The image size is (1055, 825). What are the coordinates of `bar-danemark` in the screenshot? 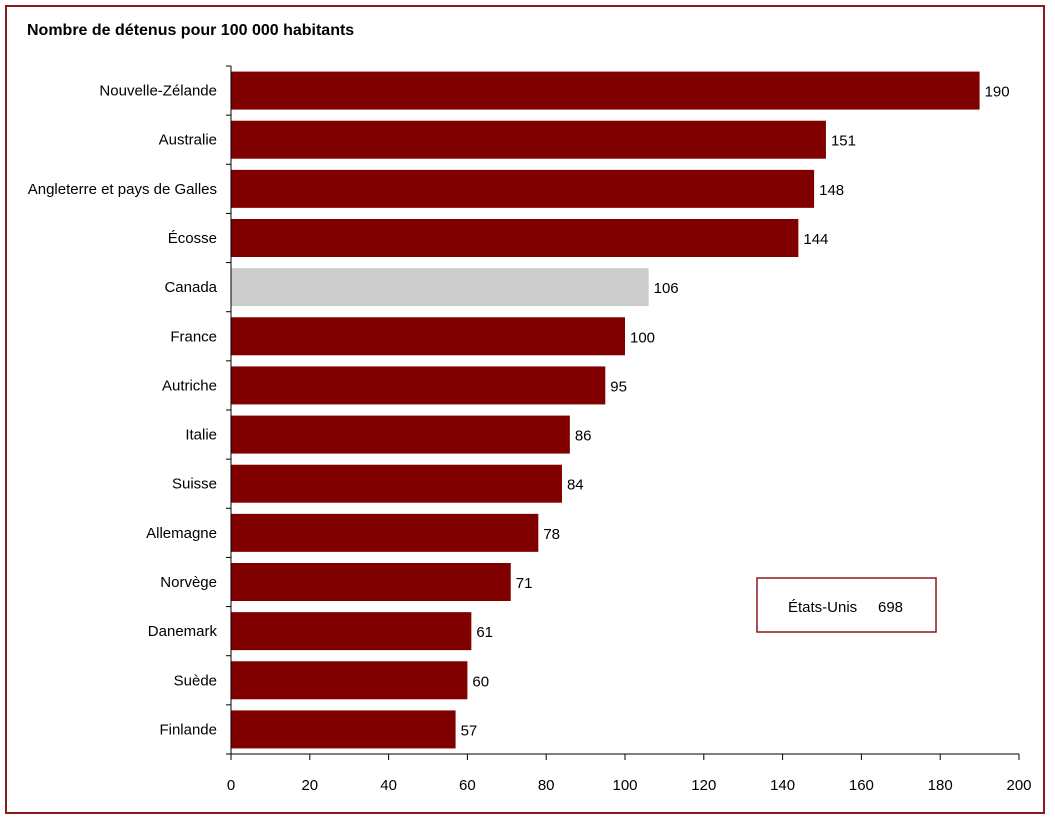 It's located at (351, 631).